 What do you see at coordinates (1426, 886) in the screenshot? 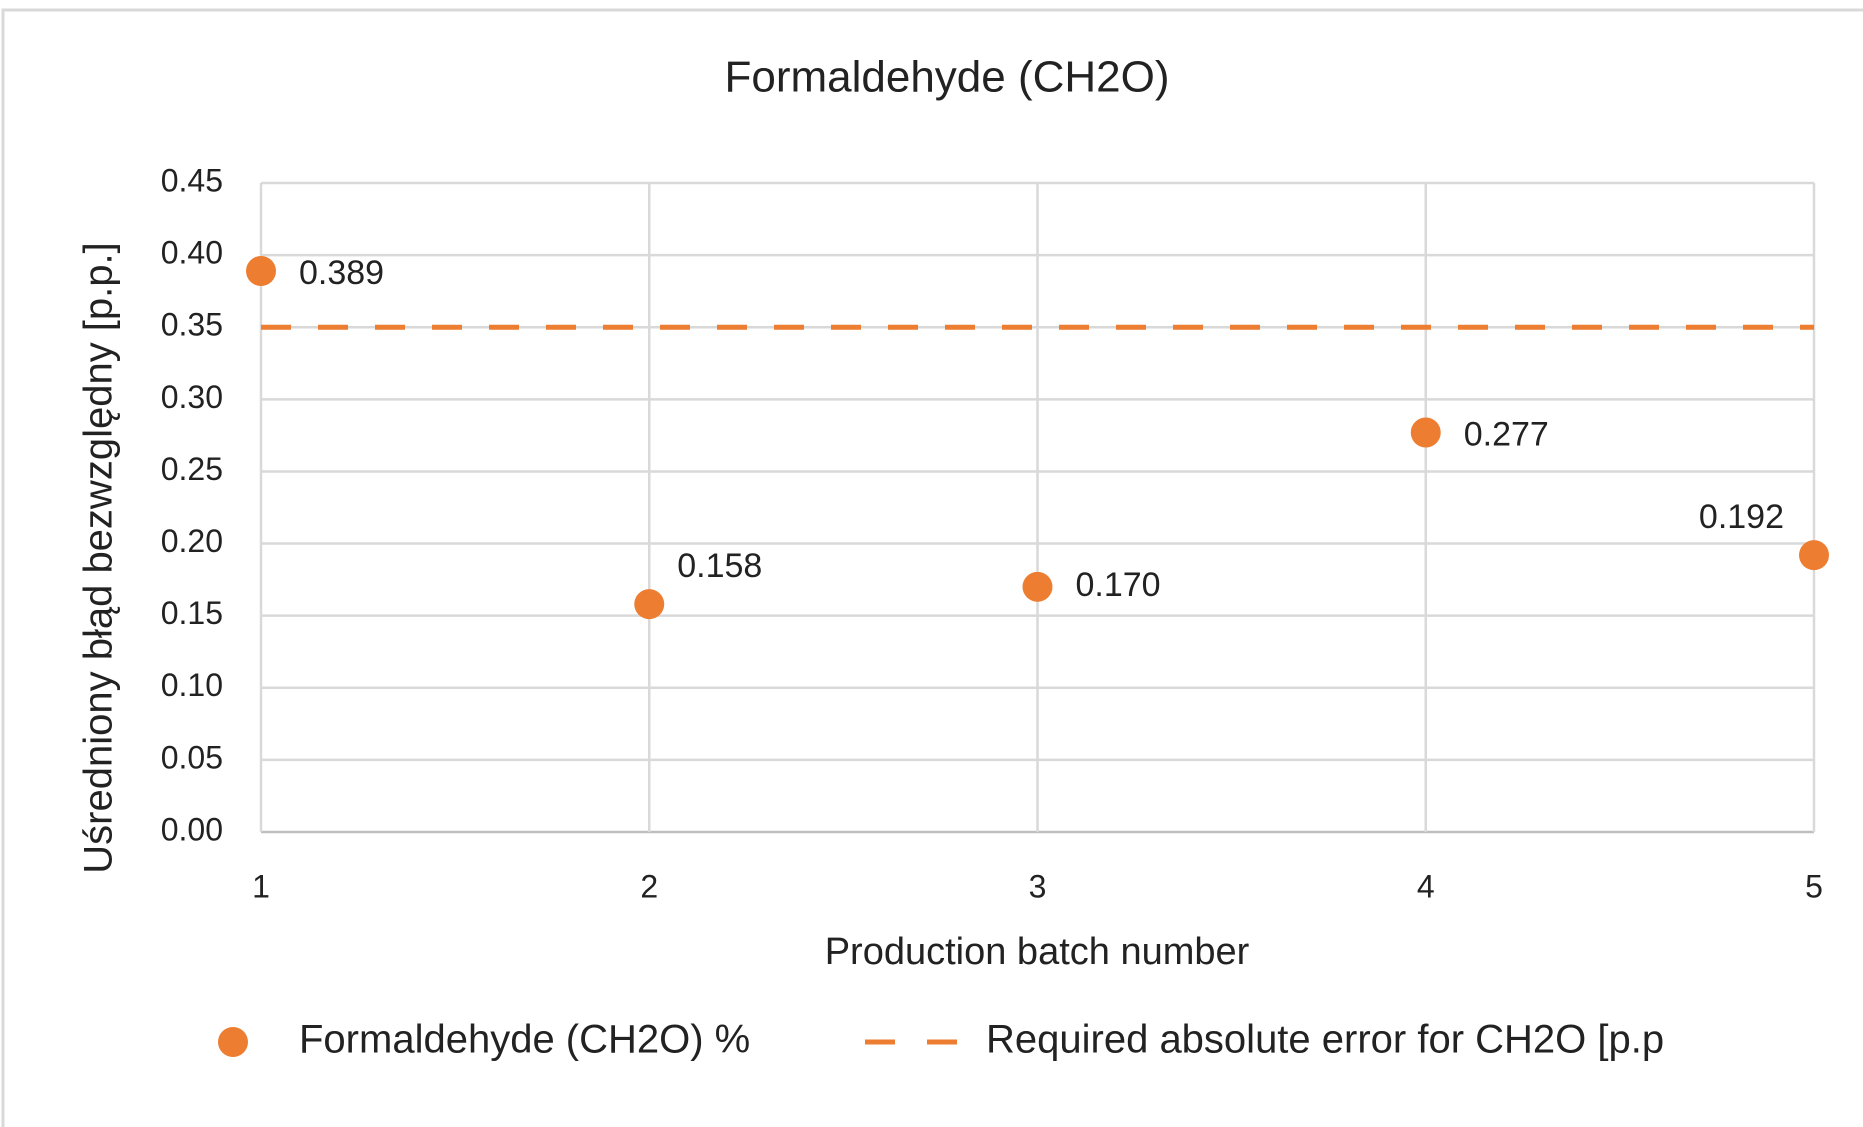
I see `x-tick-label: 4` at bounding box center [1426, 886].